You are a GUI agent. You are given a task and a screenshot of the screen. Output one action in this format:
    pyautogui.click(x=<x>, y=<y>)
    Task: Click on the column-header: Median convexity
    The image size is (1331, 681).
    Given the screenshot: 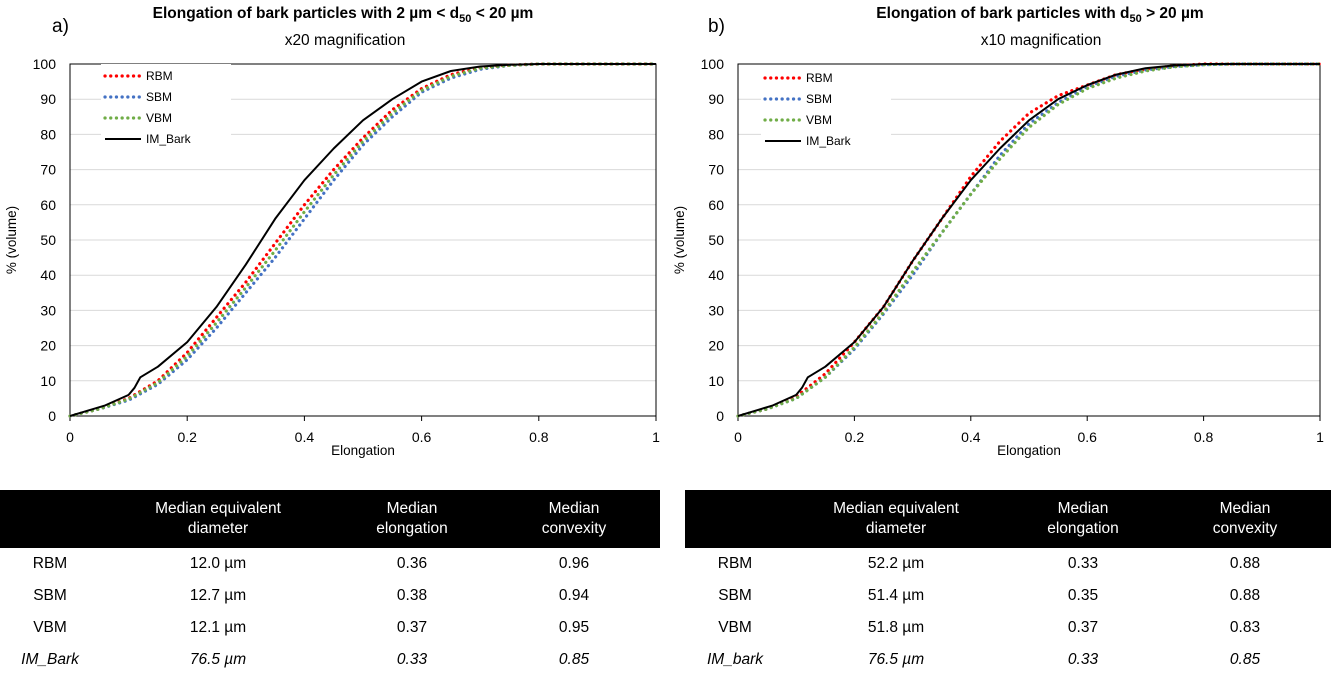 What is the action you would take?
    pyautogui.click(x=574, y=519)
    